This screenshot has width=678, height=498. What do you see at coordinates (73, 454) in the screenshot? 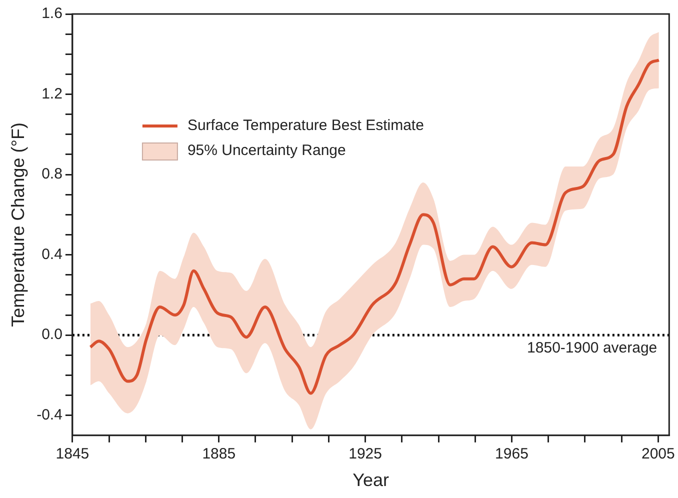
I see `x-tick-label: 1845` at bounding box center [73, 454].